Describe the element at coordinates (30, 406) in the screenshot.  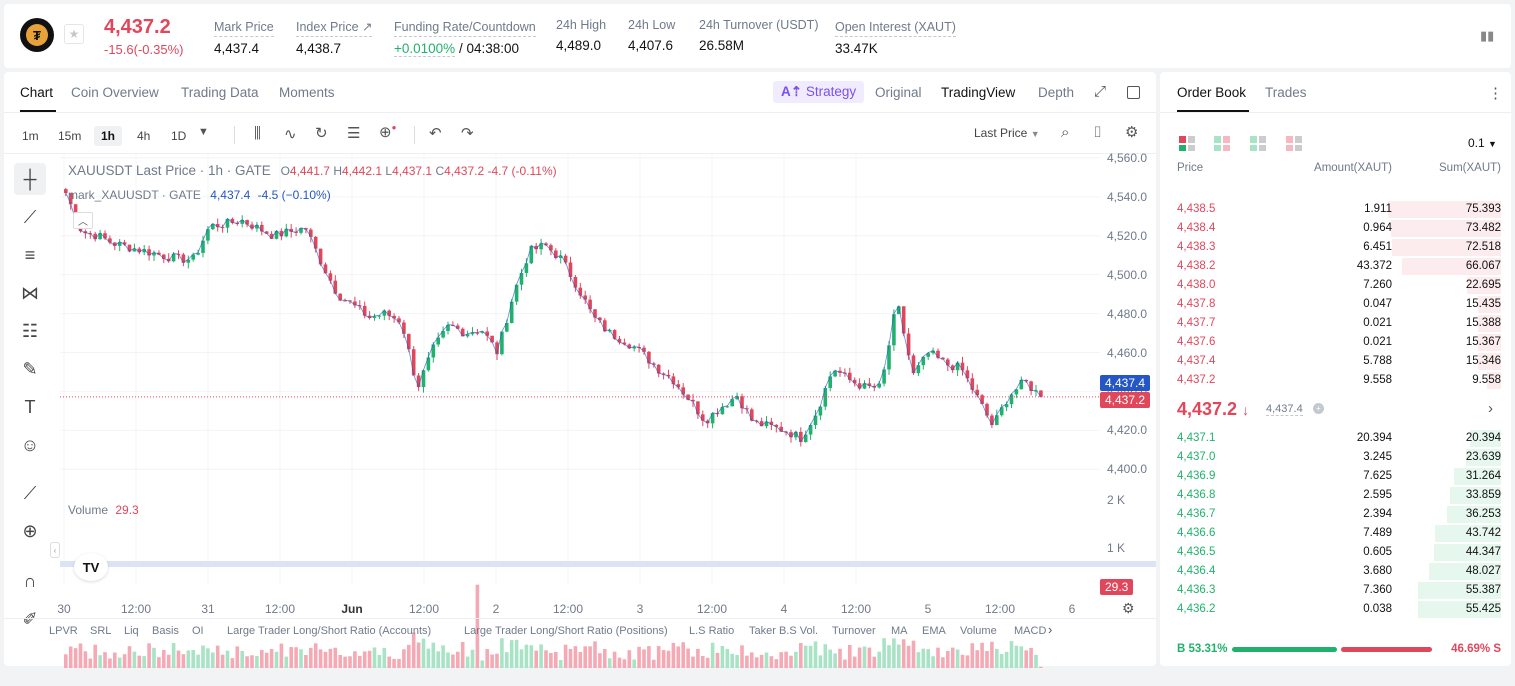
I see `text-tool-icon: T` at that location.